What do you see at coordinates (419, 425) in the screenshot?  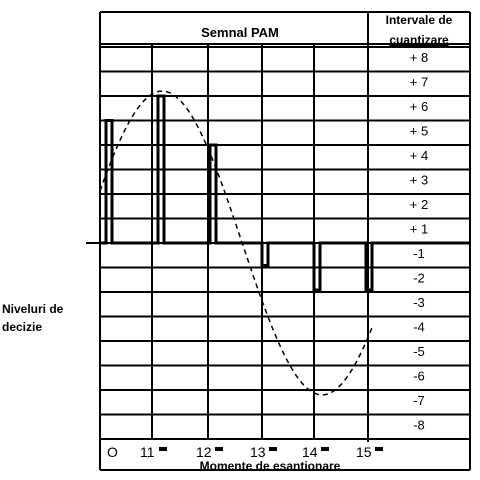 I see `quantization-label: -8` at bounding box center [419, 425].